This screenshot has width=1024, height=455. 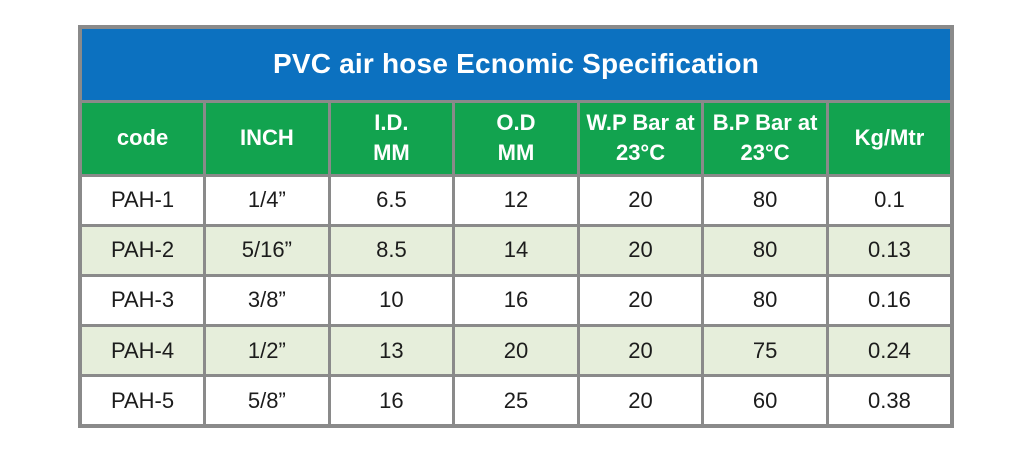 I want to click on table-title: PVC air hose Ecnomic Specification, so click(x=516, y=64).